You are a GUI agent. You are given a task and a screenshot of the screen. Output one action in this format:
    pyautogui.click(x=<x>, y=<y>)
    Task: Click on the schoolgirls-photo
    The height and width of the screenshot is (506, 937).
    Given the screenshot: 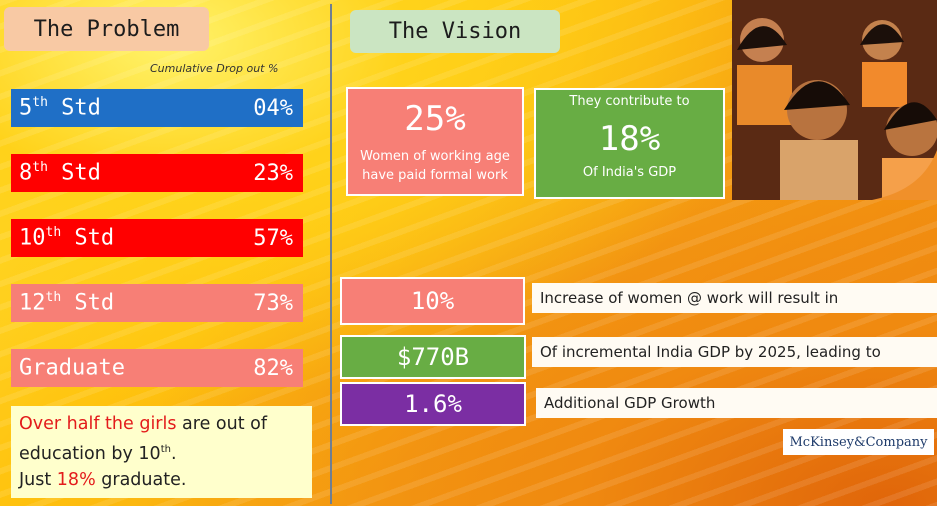 What is the action you would take?
    pyautogui.click(x=834, y=100)
    